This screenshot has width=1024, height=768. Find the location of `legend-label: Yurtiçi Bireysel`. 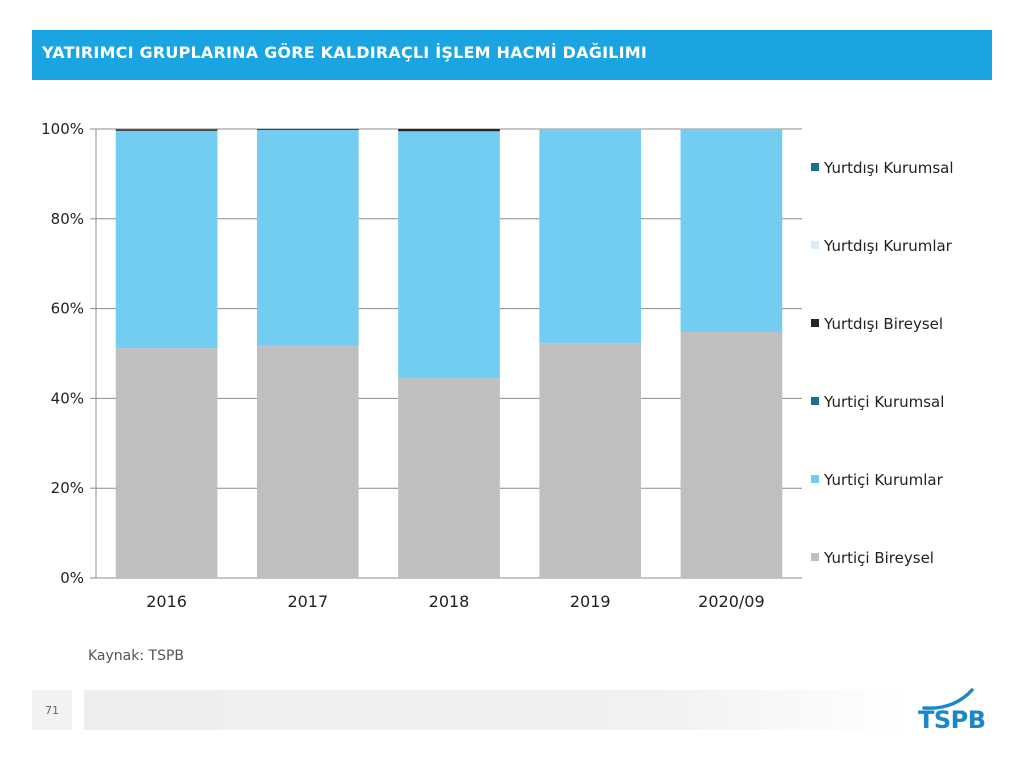

legend-label: Yurtiçi Bireysel is located at coordinates (878, 558).